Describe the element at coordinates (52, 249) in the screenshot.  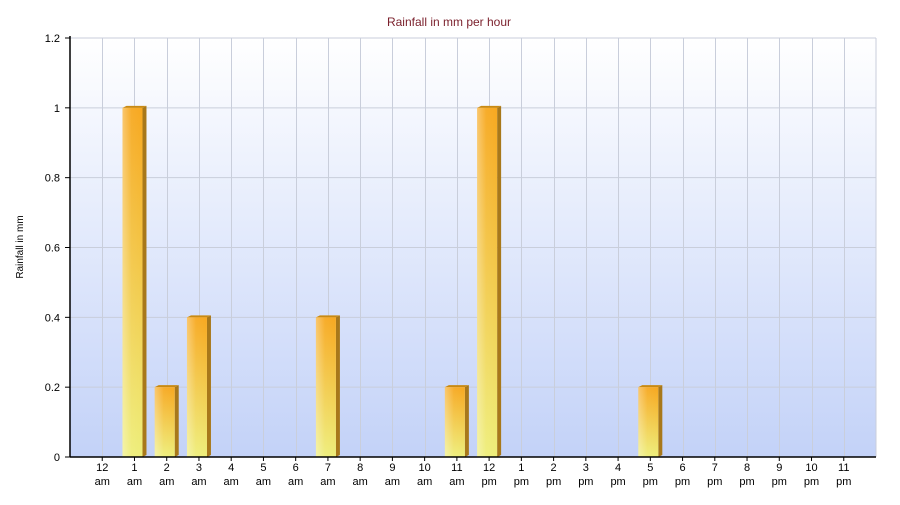
I see `y-tick-label: 0.6` at that location.